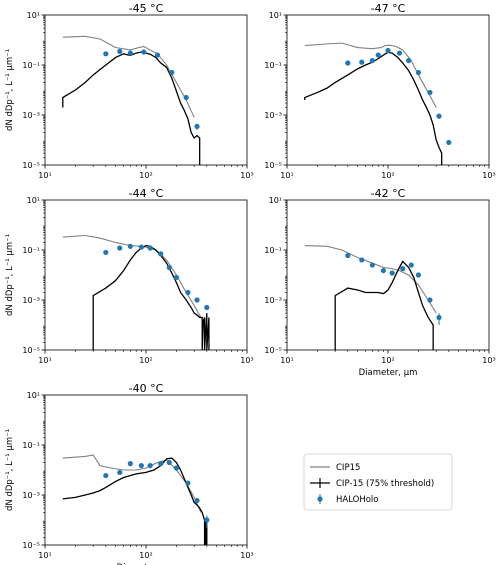 This screenshot has width=500, height=565. Describe the element at coordinates (320, 499) in the screenshot. I see `legend-swatch-haloholo` at that location.